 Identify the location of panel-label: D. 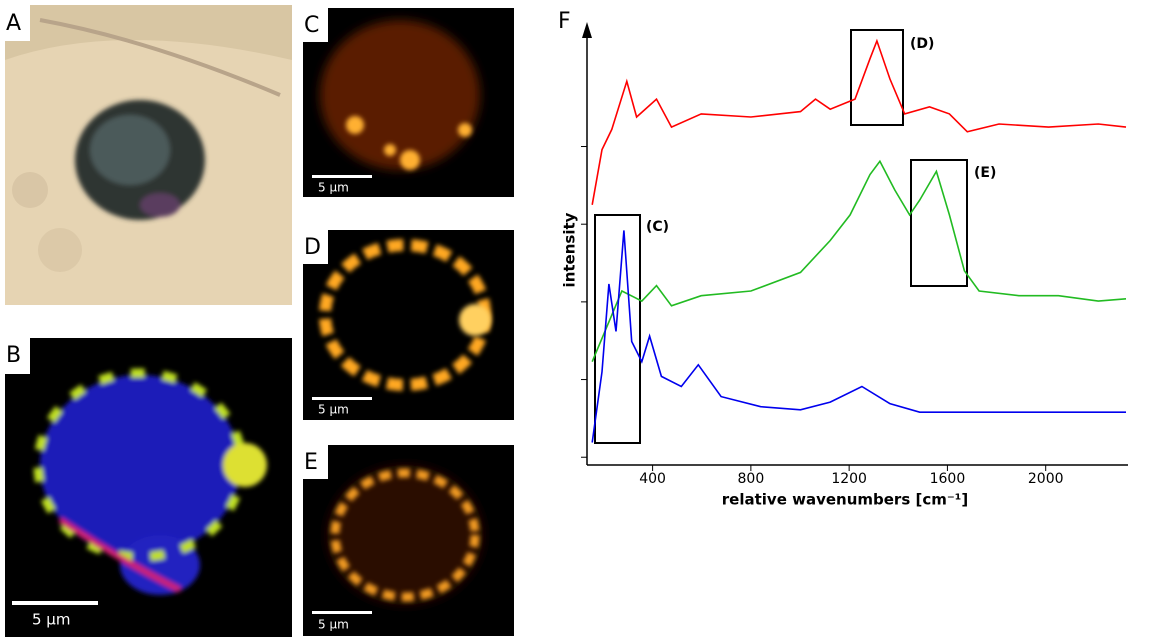
(312, 247).